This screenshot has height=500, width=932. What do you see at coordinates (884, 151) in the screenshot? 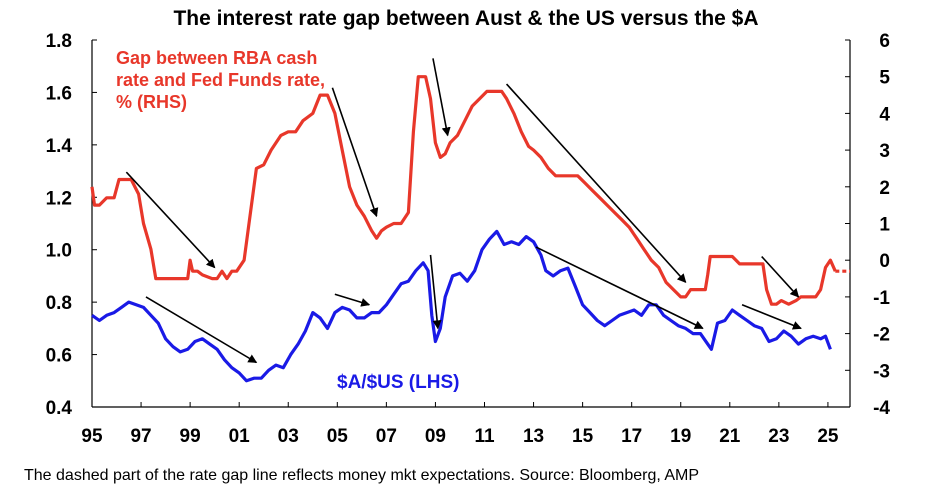
I see `right-tick-label: 3` at bounding box center [884, 151].